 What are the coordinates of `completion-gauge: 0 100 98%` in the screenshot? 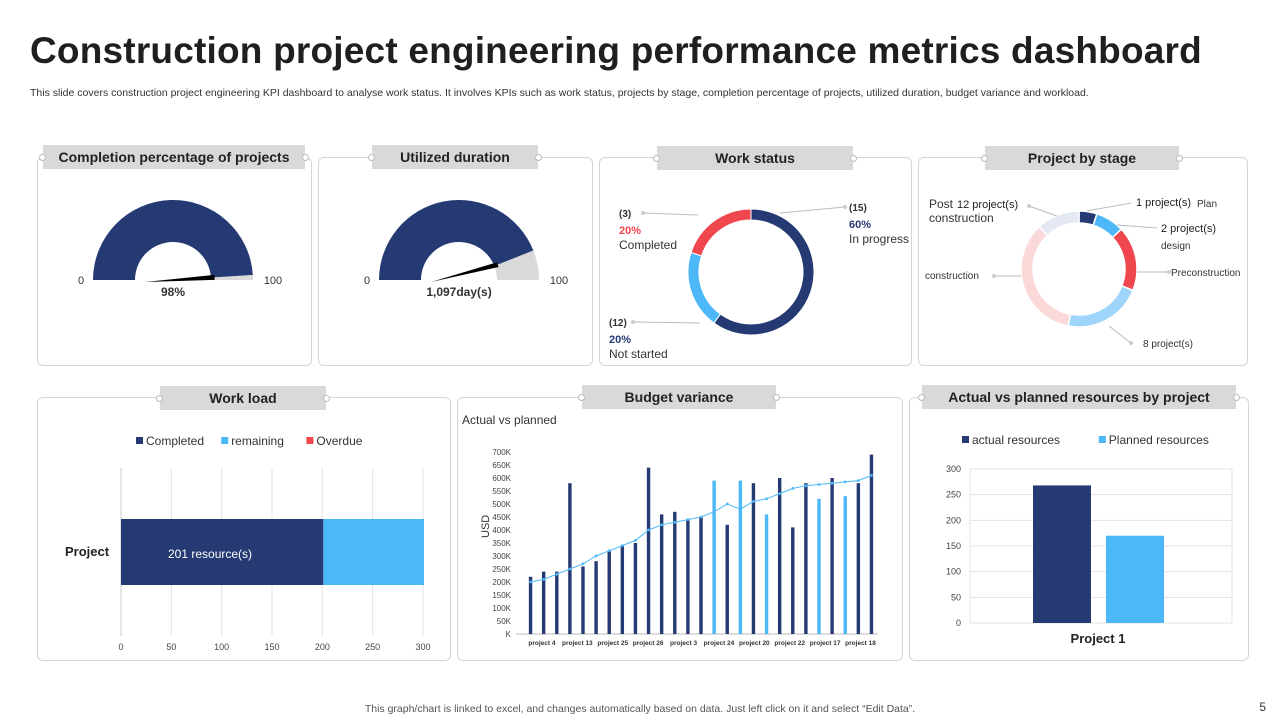 It's located at (180, 249).